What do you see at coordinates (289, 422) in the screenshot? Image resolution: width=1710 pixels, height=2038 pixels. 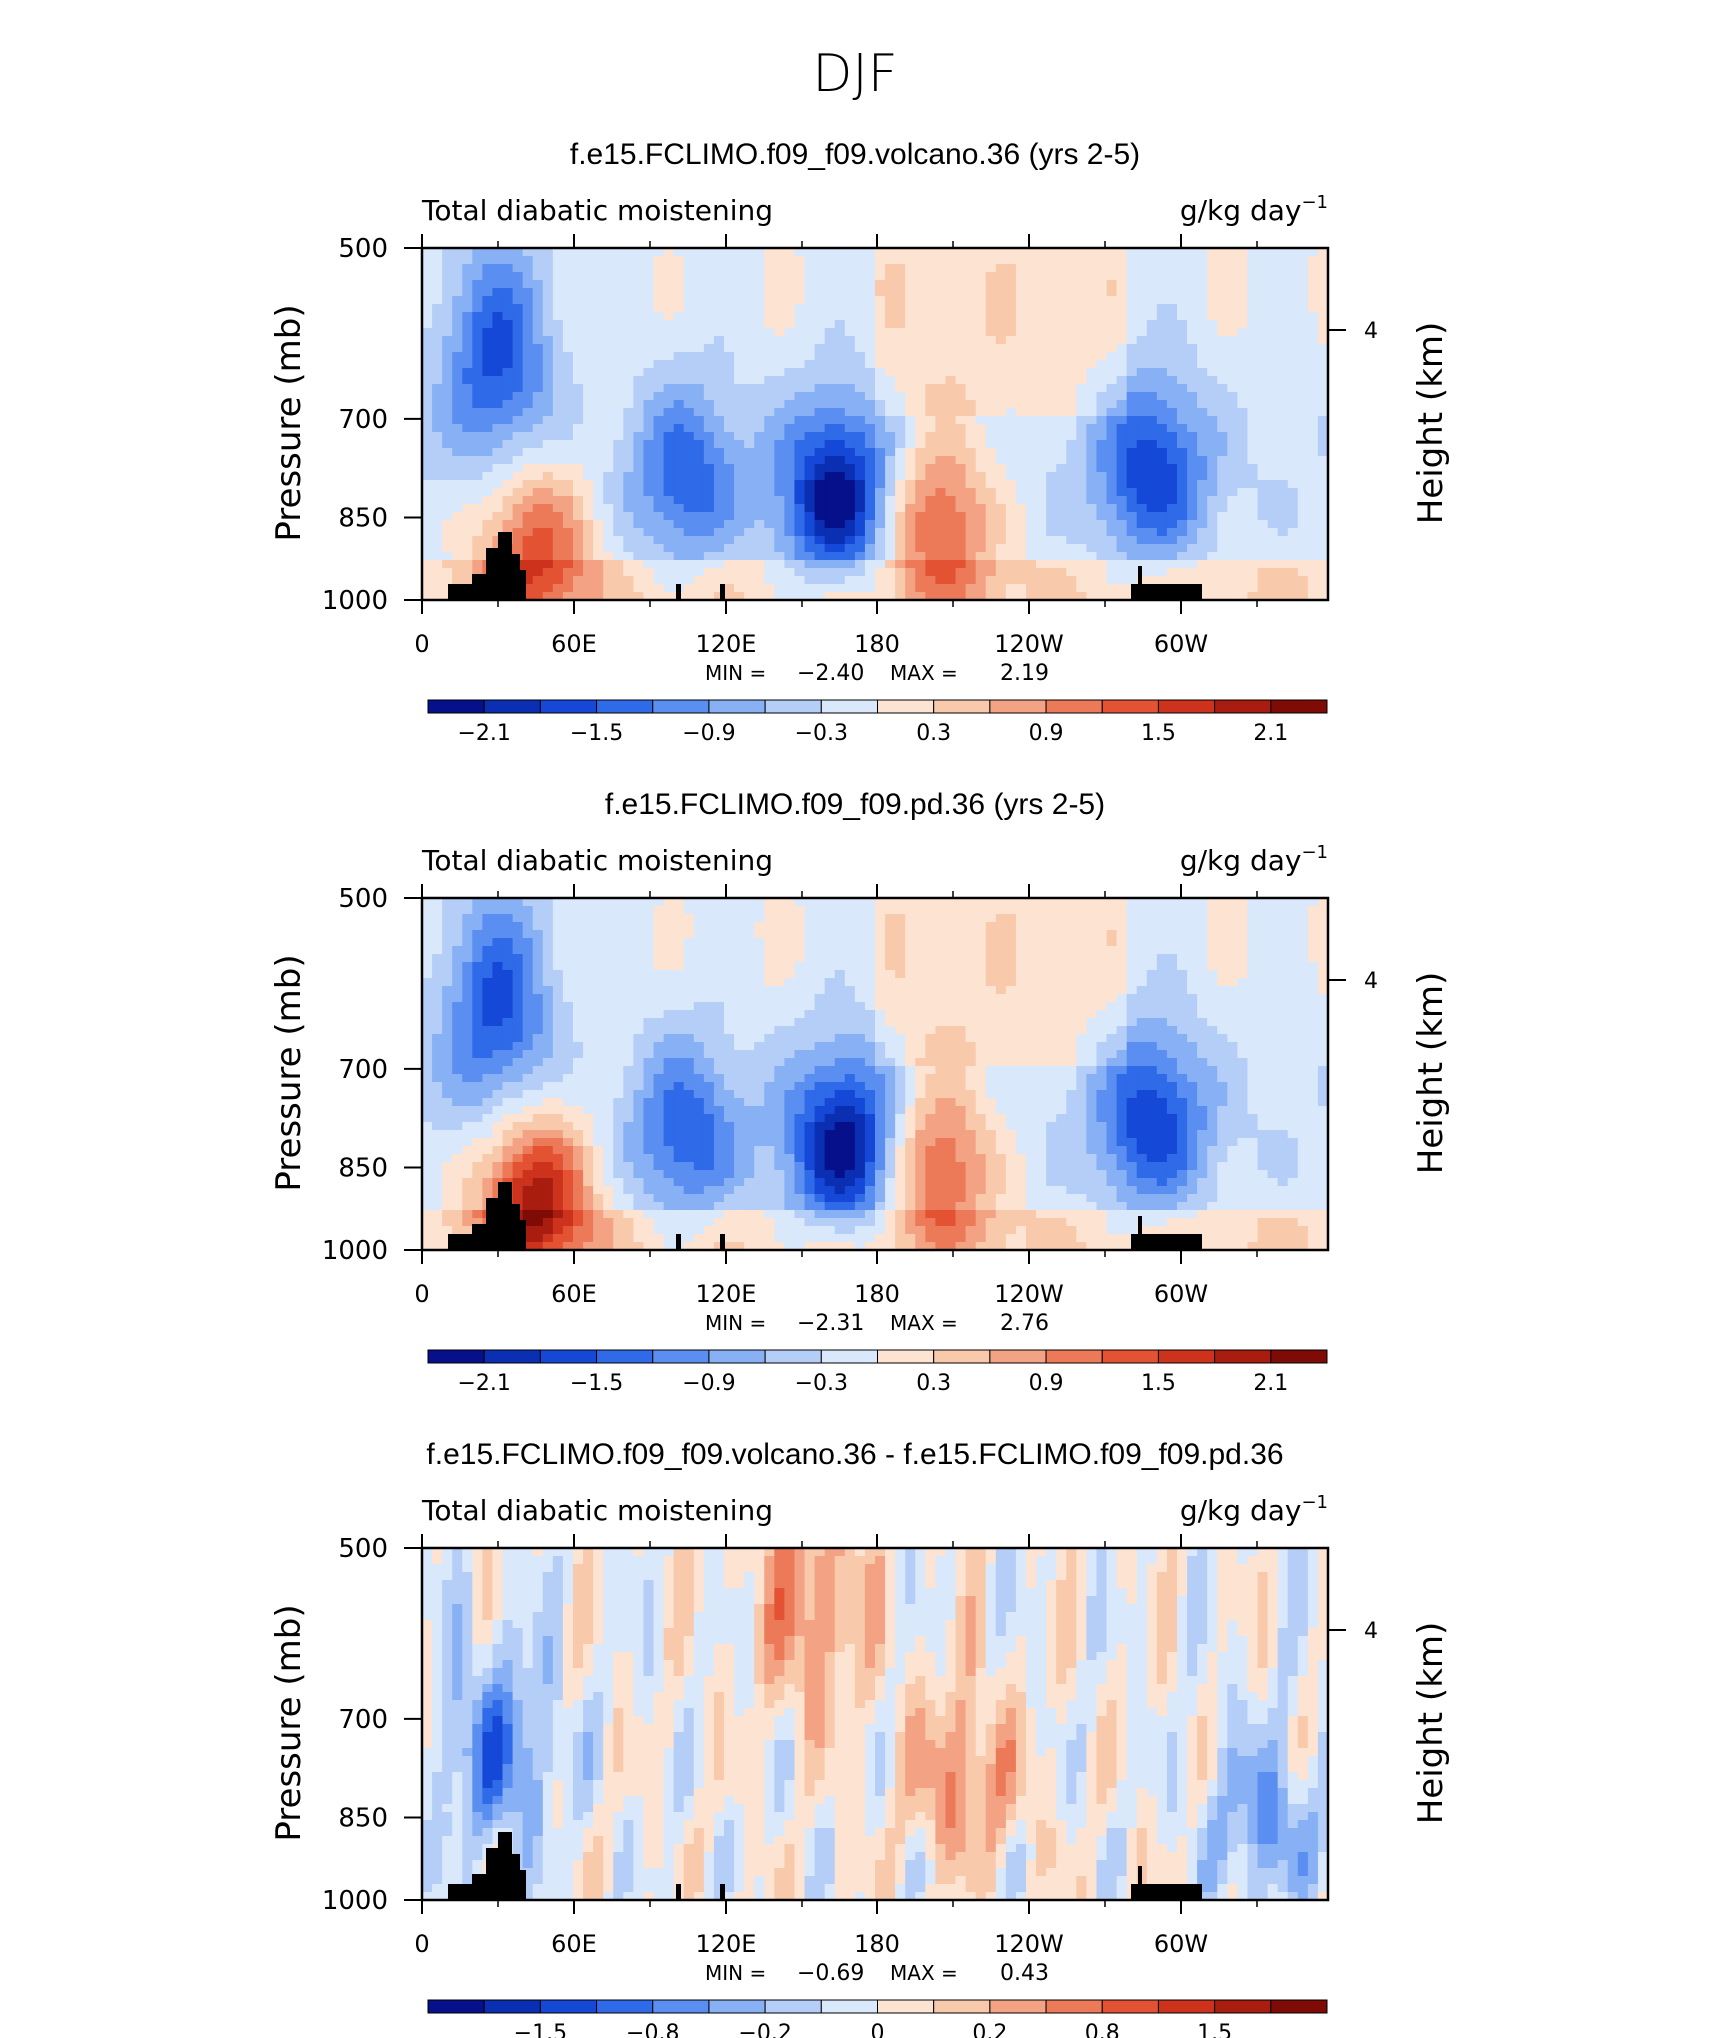 I see `y-axis-label: Pressure (mb)` at bounding box center [289, 422].